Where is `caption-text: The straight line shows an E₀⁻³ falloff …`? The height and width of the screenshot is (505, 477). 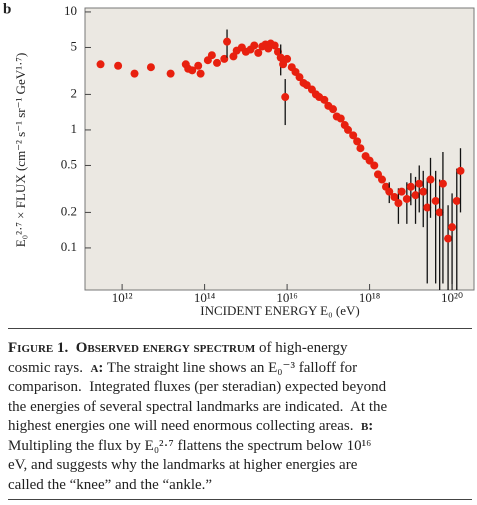
caption-text: The straight line shows an E₀⁻³ falloff … is located at coordinates (230, 367).